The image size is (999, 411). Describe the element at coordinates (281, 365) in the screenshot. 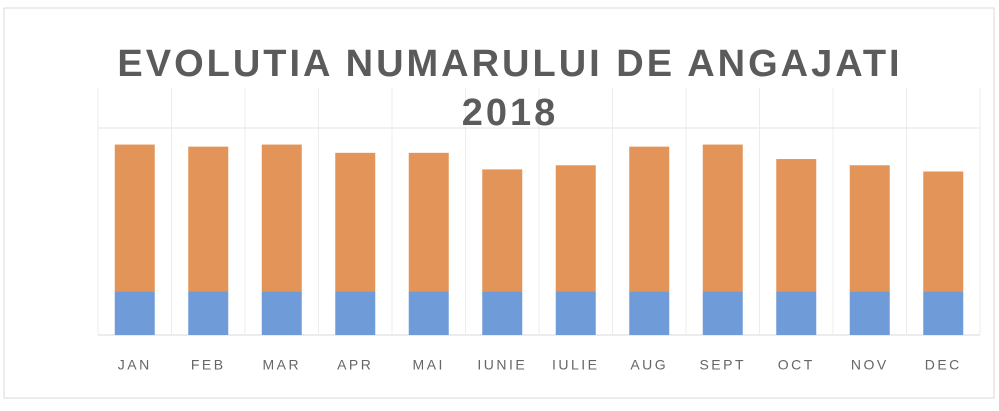

I see `x-tick-label: MAR` at that location.